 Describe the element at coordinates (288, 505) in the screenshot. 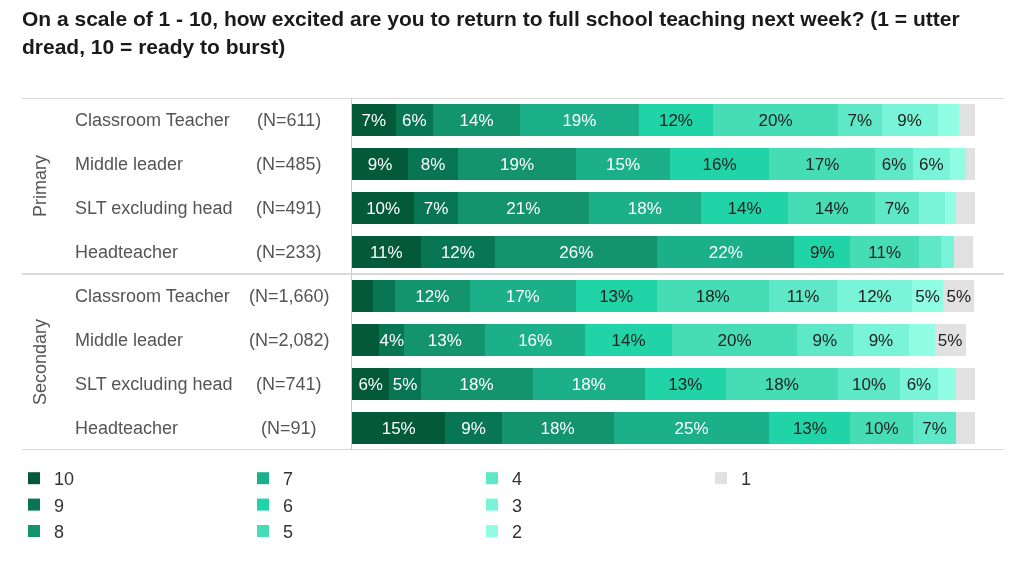

I see `legend-label: 6` at that location.